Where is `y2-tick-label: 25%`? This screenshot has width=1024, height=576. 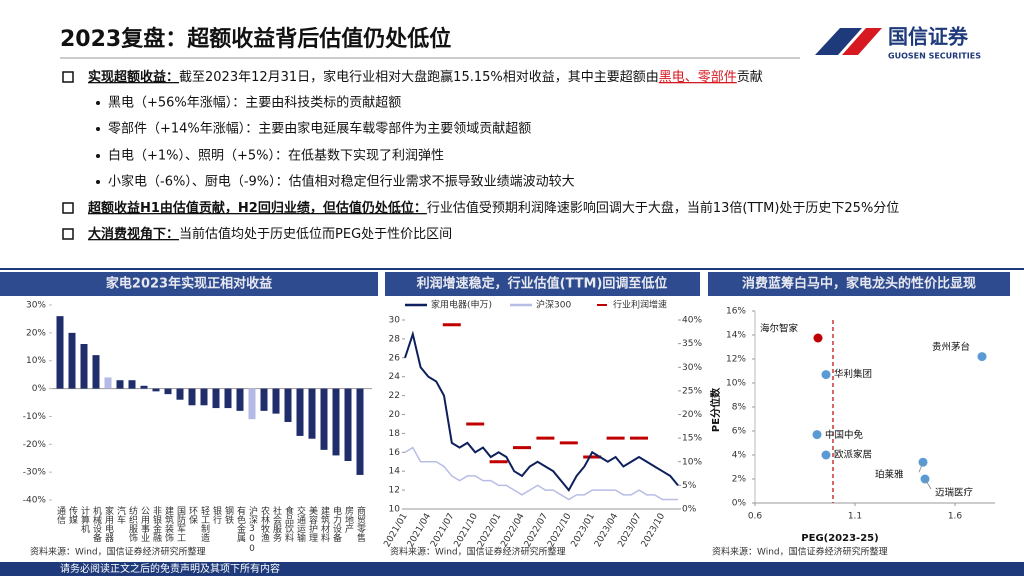 y2-tick-label: 25% is located at coordinates (692, 391).